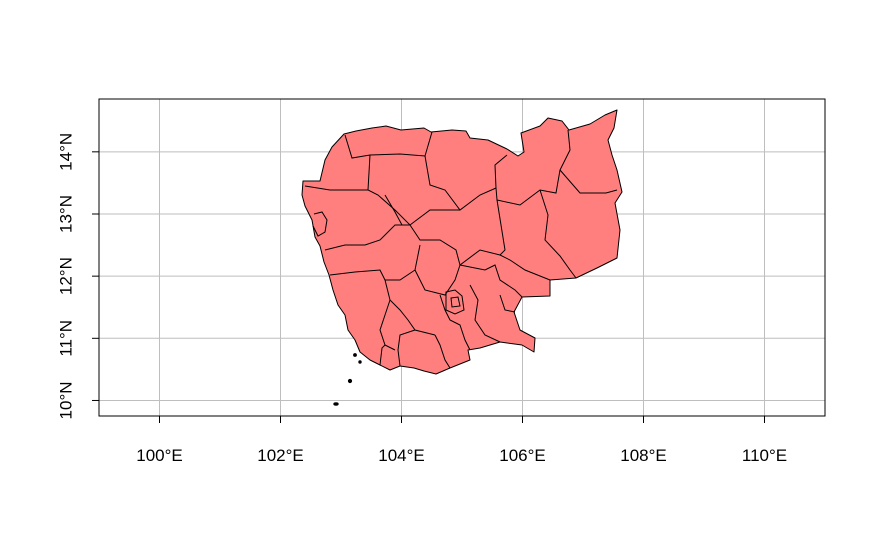 The width and height of the screenshot is (875, 540). What do you see at coordinates (159, 455) in the screenshot?
I see `x-tick-label: 100°E` at bounding box center [159, 455].